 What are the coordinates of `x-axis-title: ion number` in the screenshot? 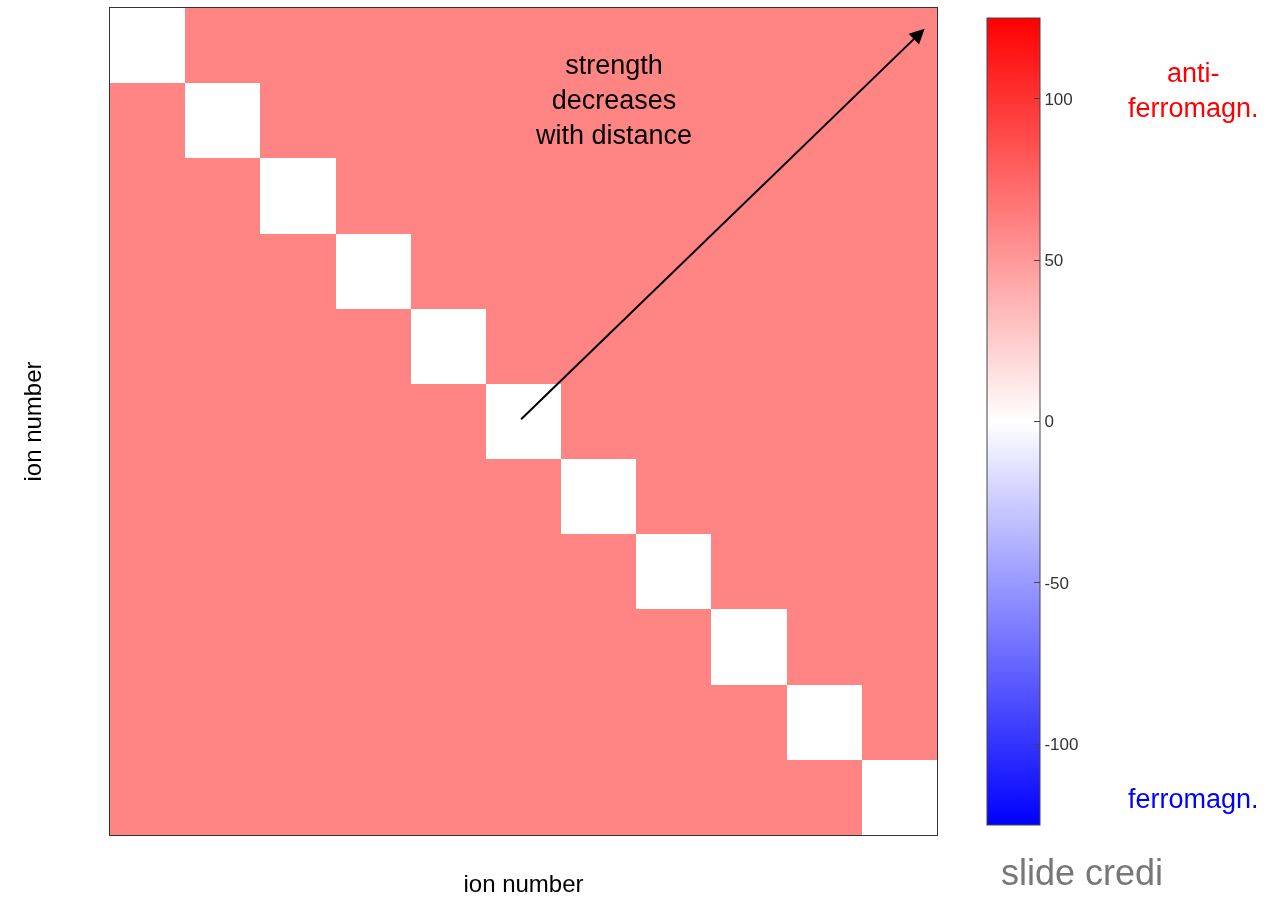 It's located at (523, 884).